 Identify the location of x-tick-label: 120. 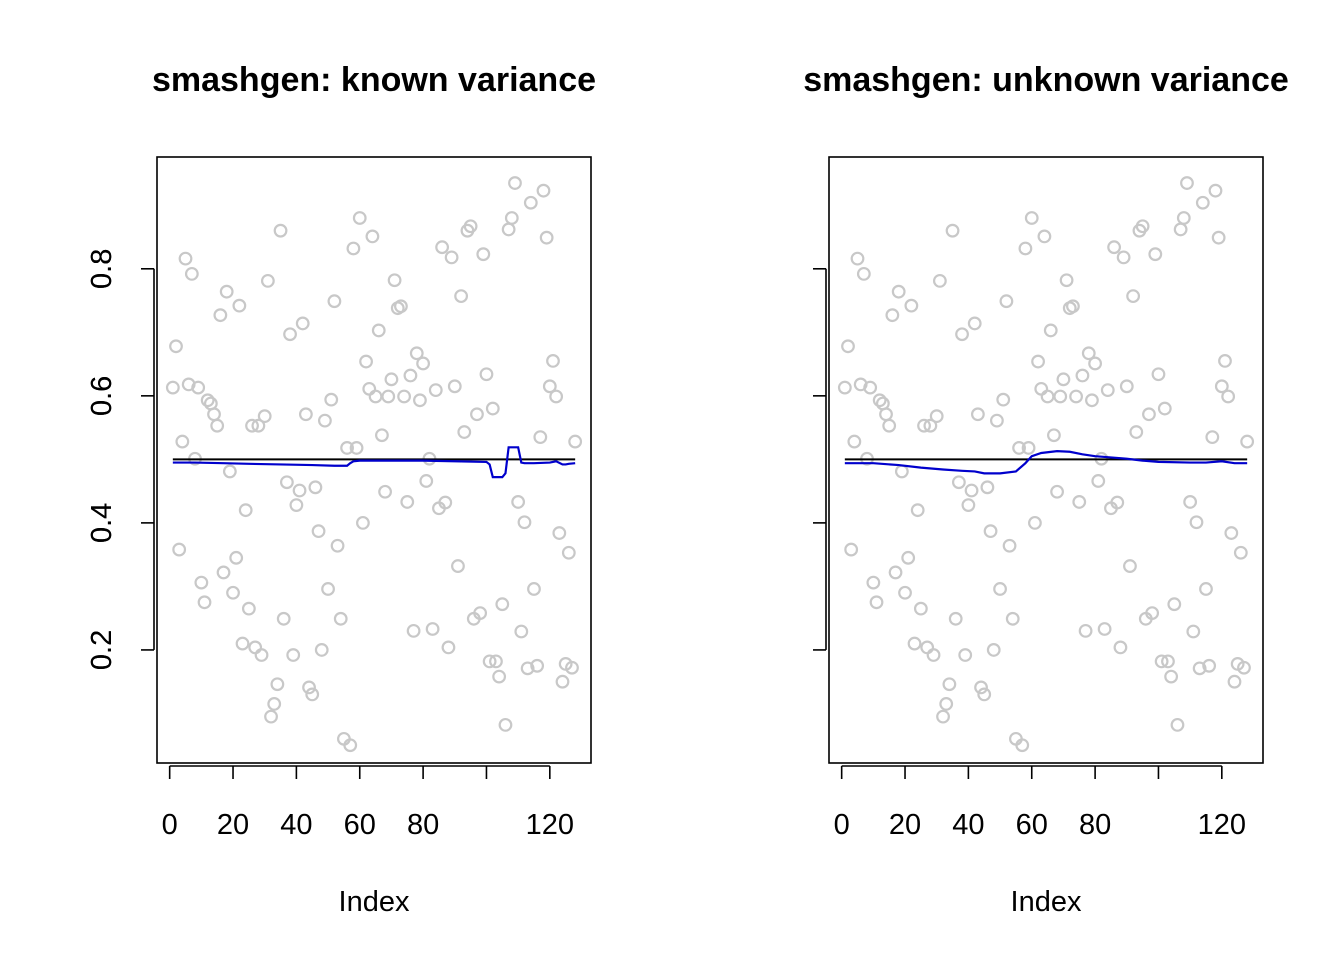
(550, 825).